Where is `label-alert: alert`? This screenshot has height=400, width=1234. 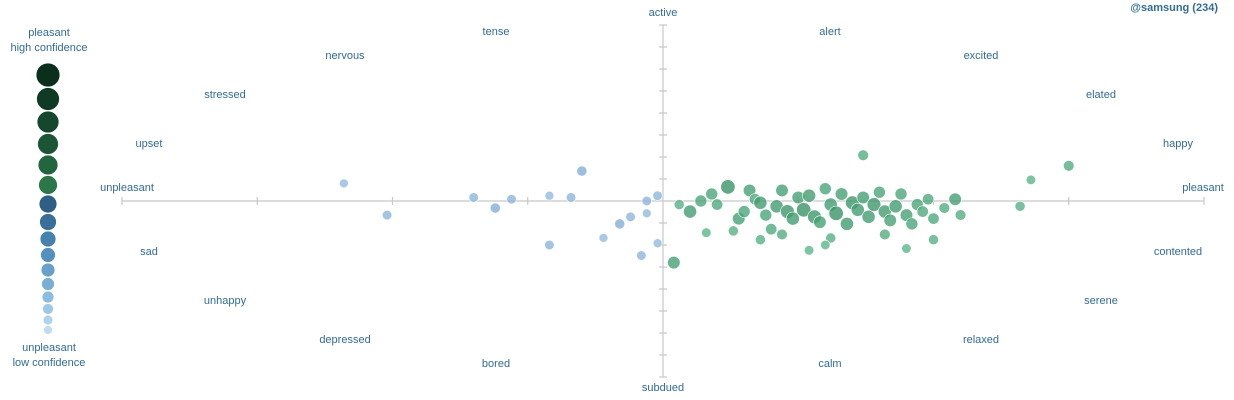 label-alert: alert is located at coordinates (829, 32).